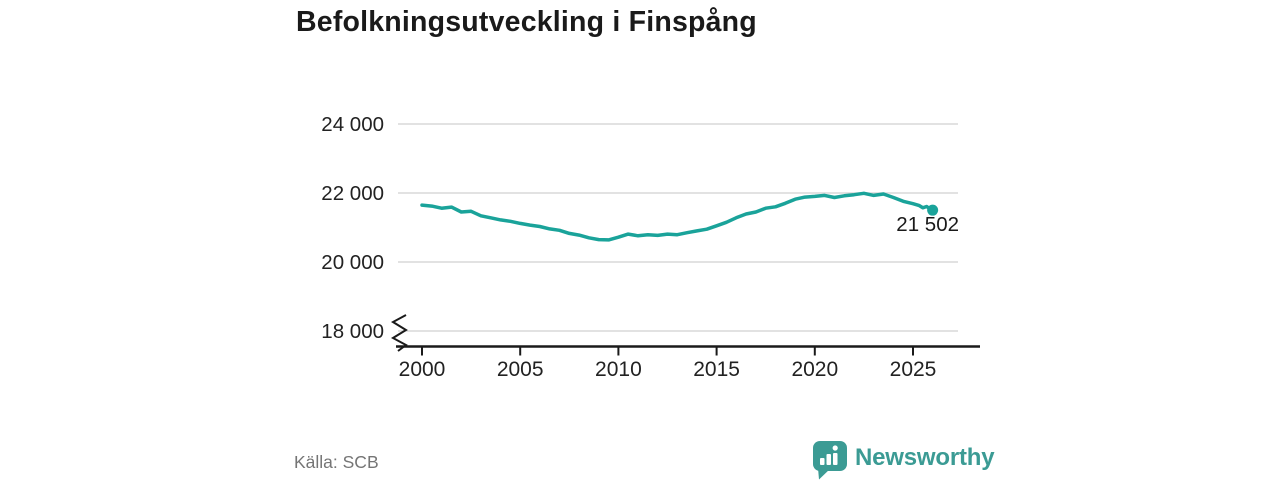 The height and width of the screenshot is (480, 1280). I want to click on axis-break-icon, so click(399, 333).